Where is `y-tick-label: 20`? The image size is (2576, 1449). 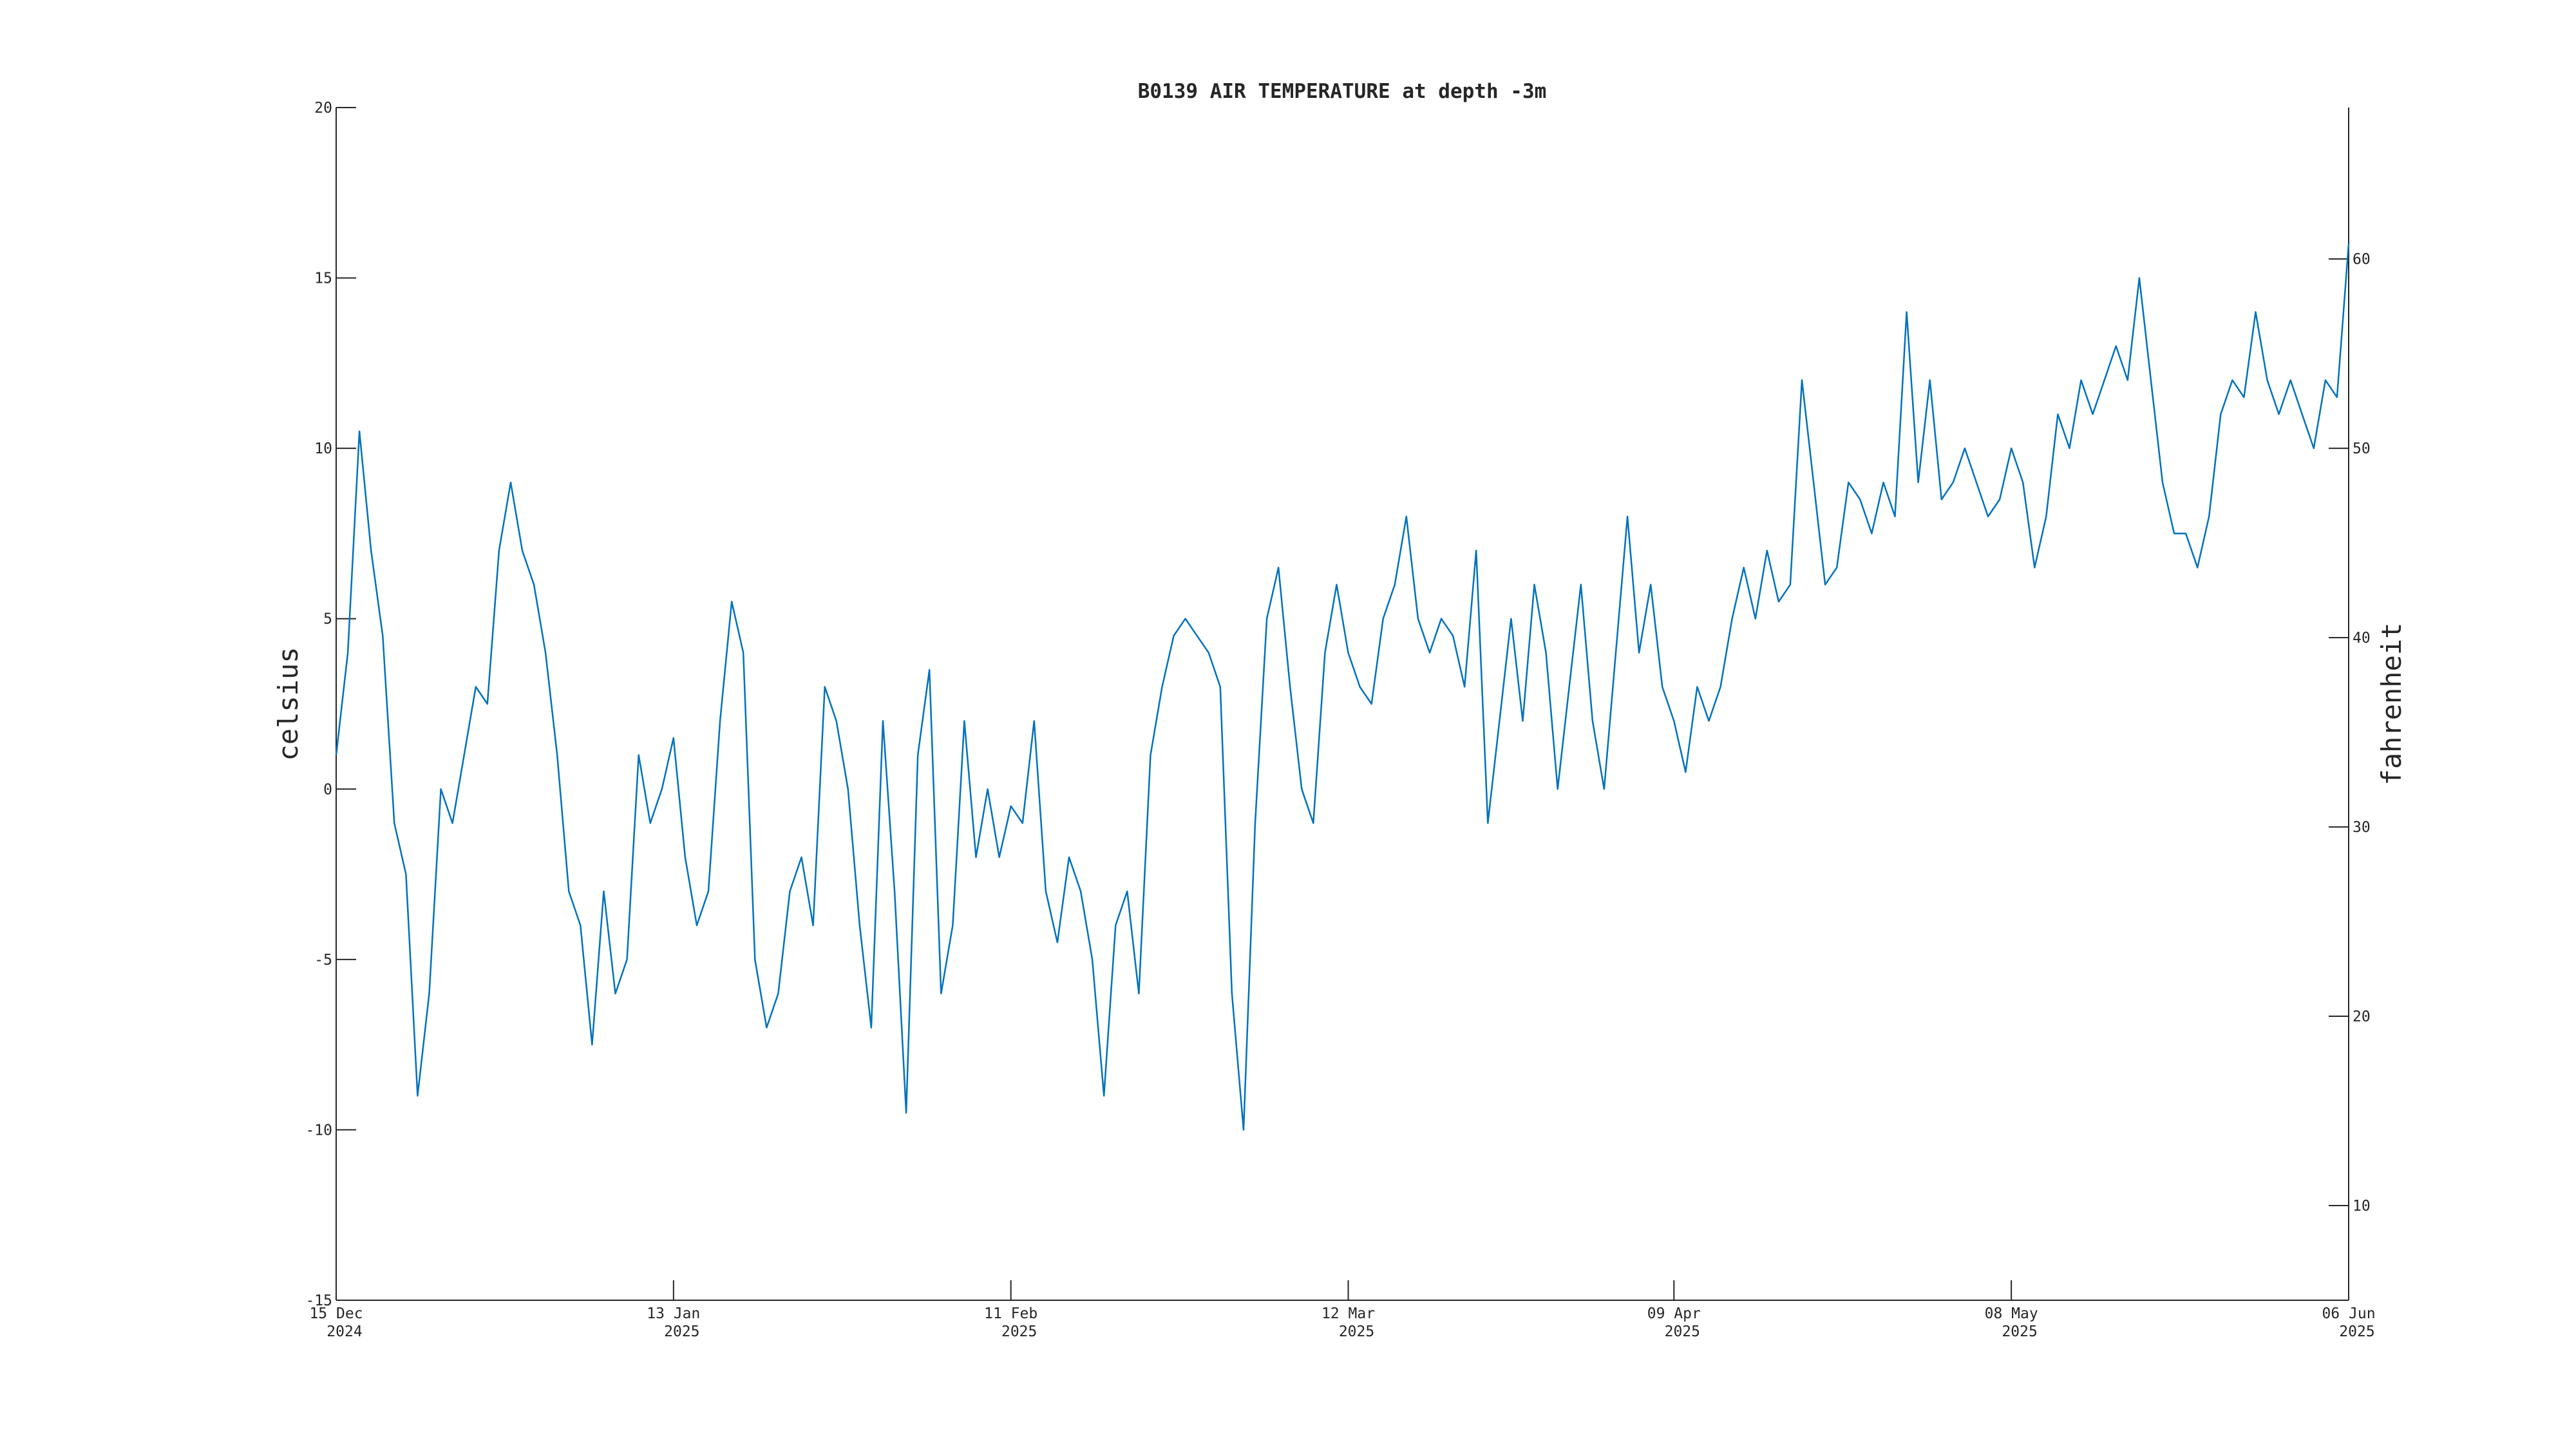 y-tick-label: 20 is located at coordinates (323, 108).